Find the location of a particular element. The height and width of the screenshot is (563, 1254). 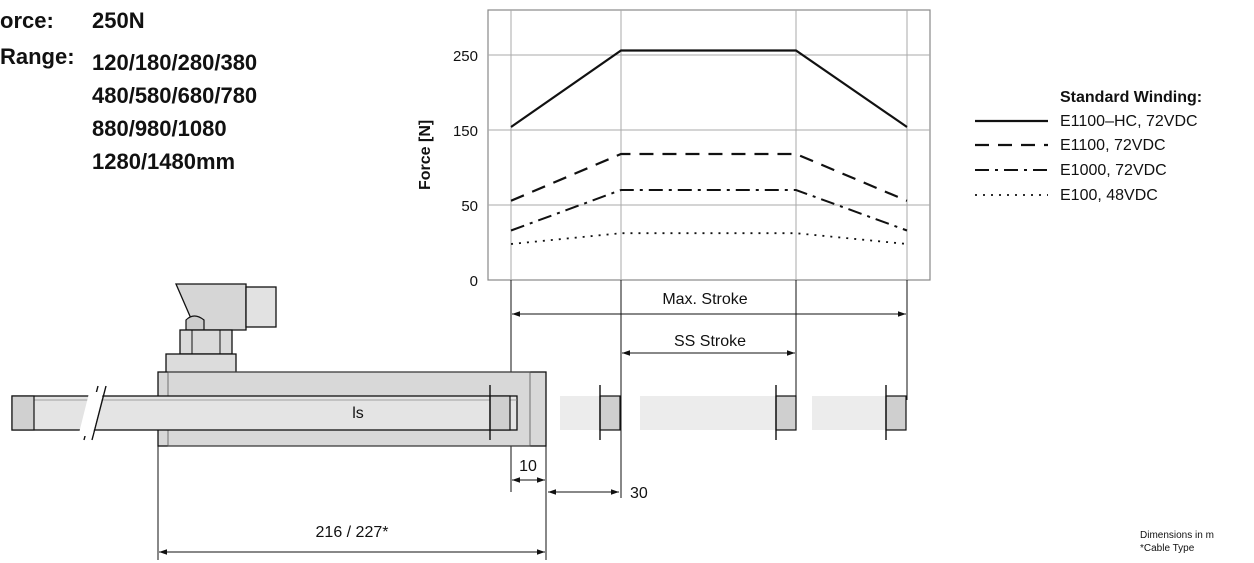

note-cable-type: *Cable Type is located at coordinates (1167, 548).